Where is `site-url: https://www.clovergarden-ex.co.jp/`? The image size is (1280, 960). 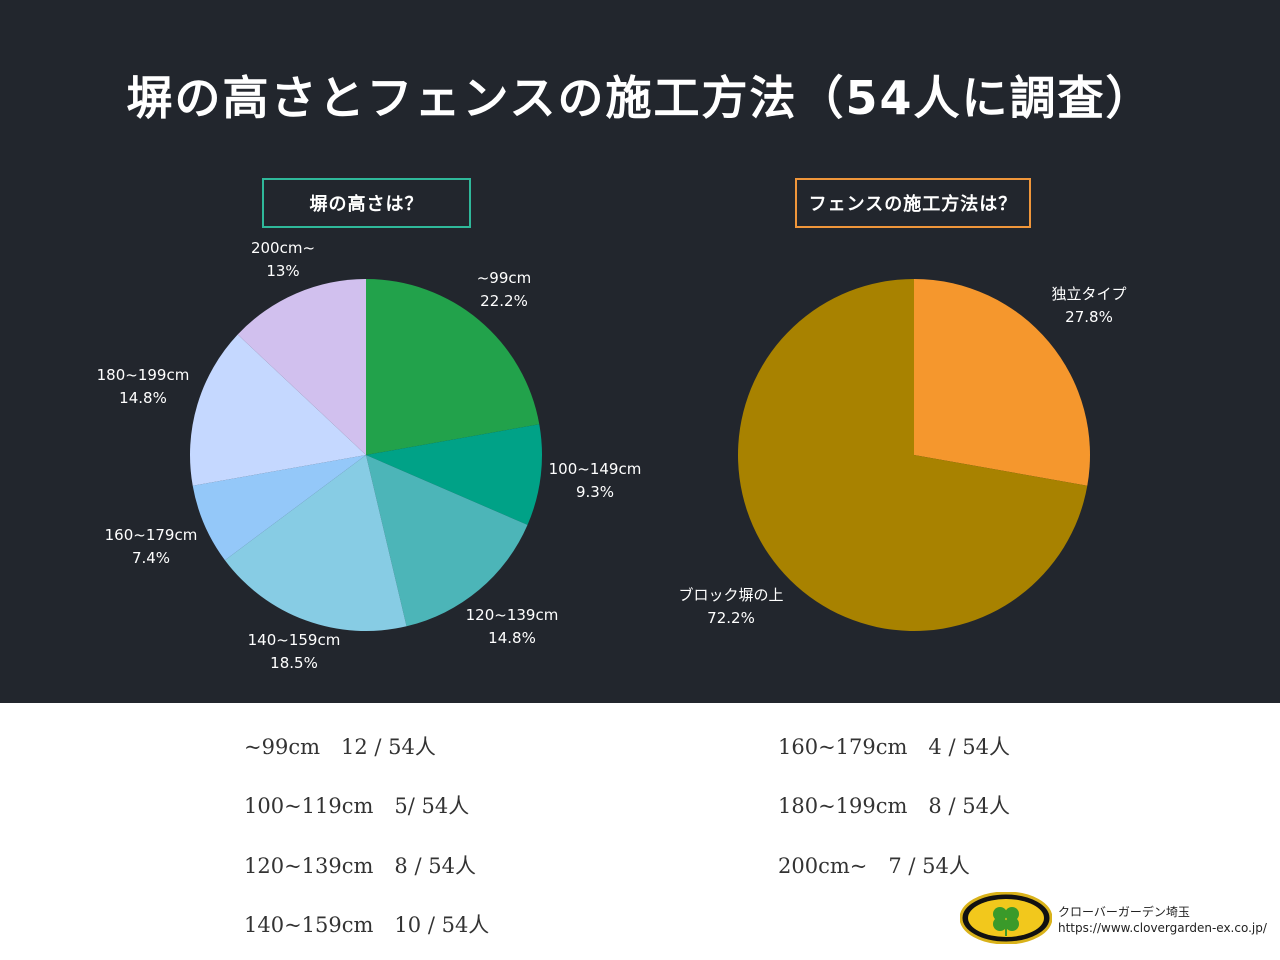
site-url: https://www.clovergarden-ex.co.jp/ is located at coordinates (1162, 928).